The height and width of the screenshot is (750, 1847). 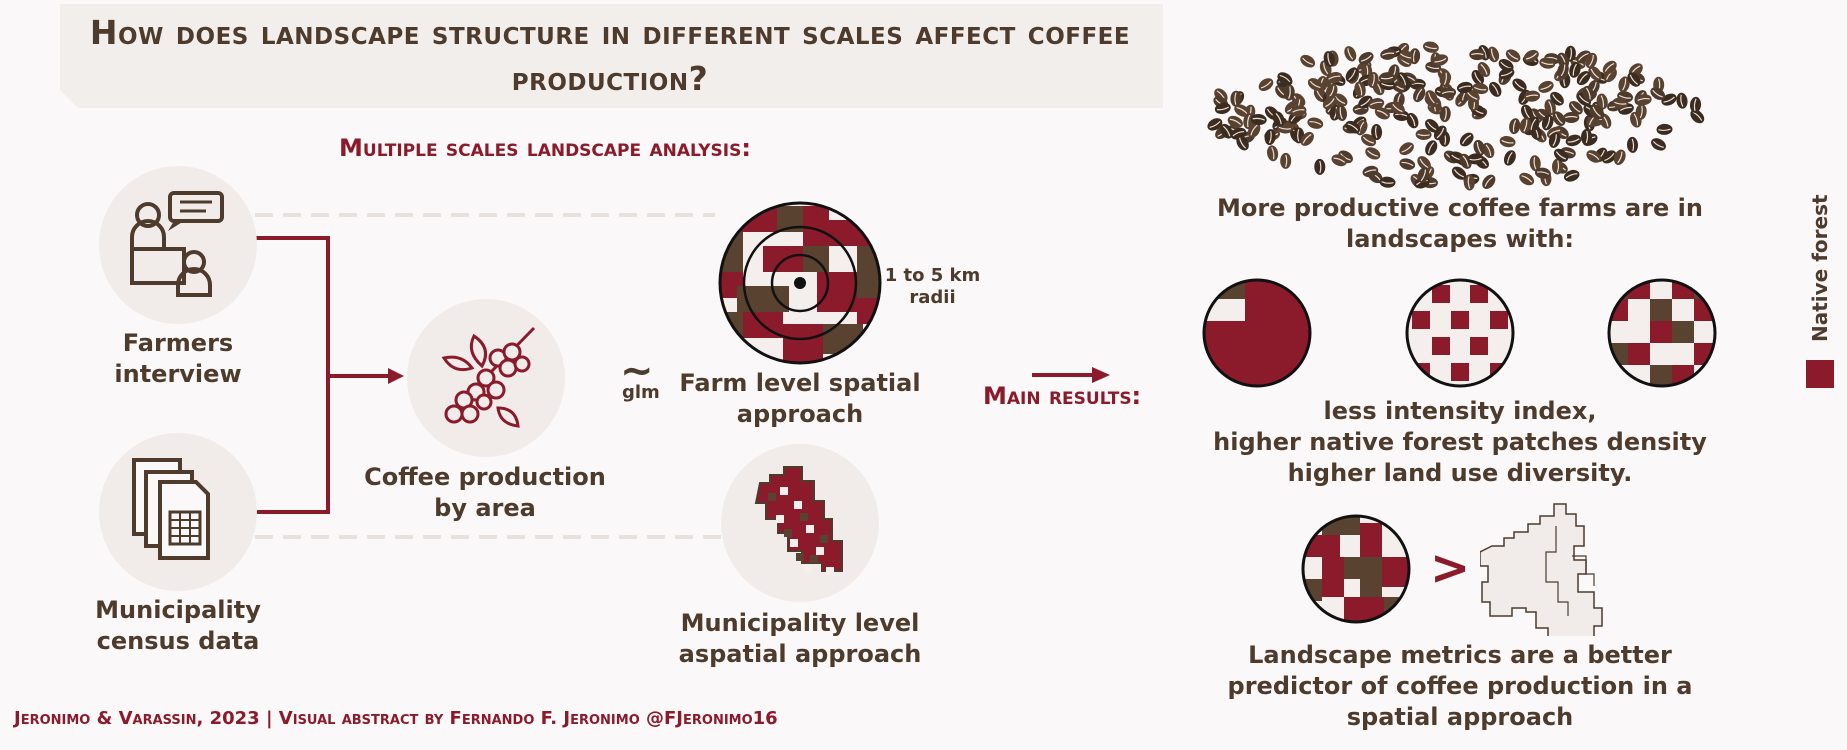 I want to click on tilde-symbol: ~, so click(x=637, y=371).